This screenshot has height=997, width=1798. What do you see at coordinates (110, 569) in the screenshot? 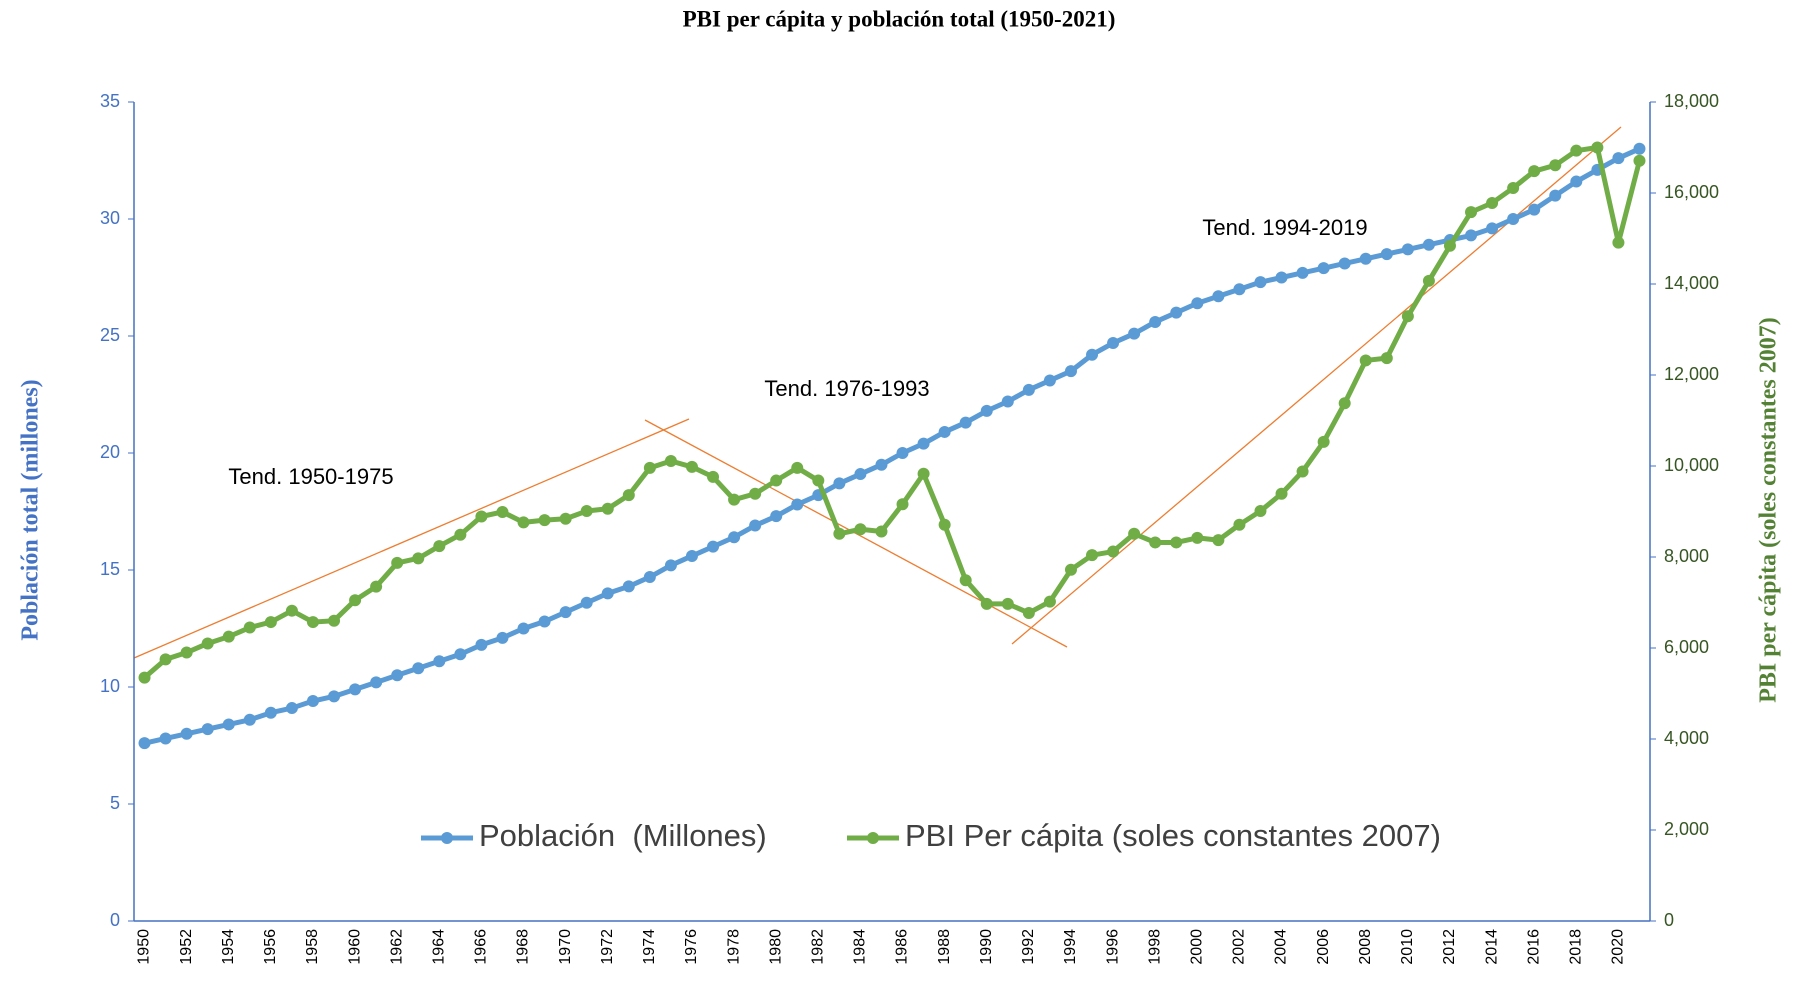
I see `y-tick-label: 15` at bounding box center [110, 569].